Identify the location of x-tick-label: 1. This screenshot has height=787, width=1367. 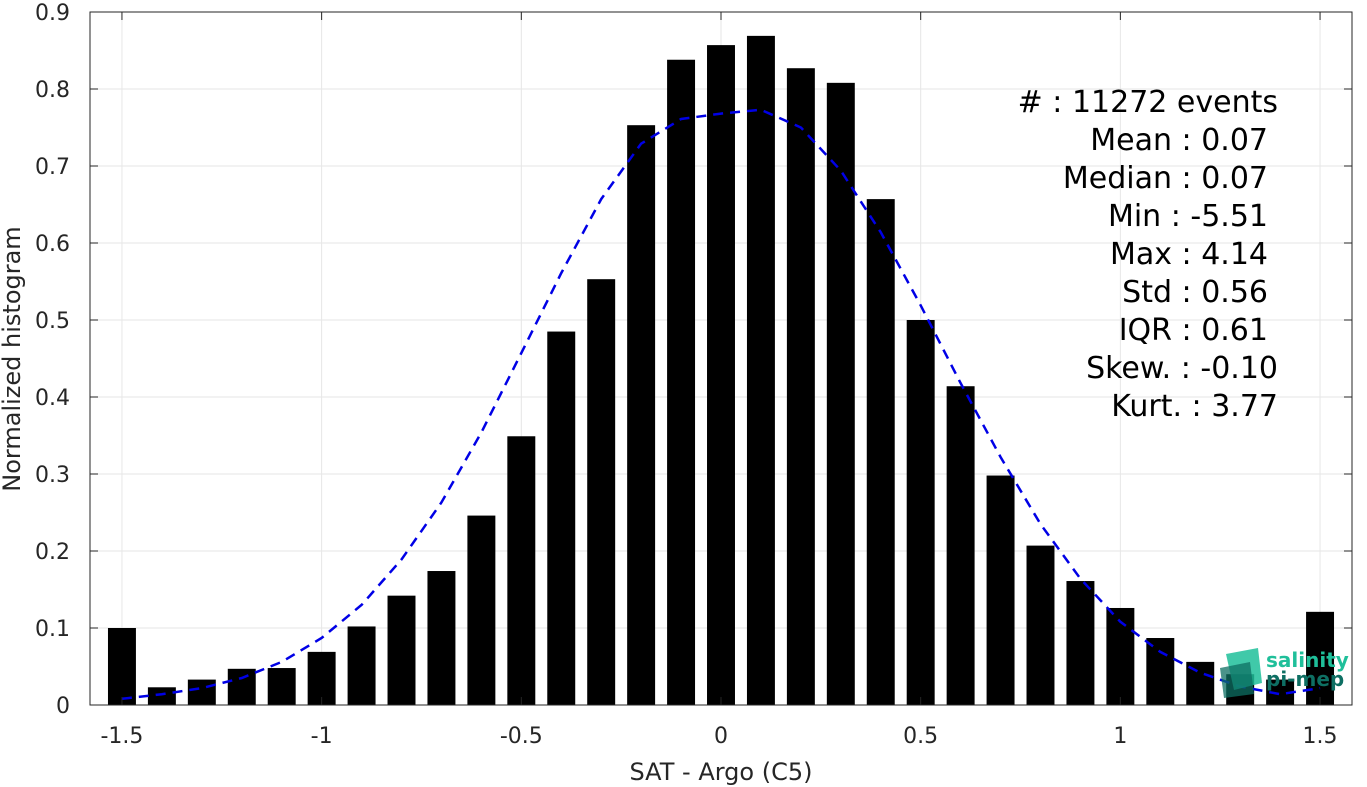
(1120, 736).